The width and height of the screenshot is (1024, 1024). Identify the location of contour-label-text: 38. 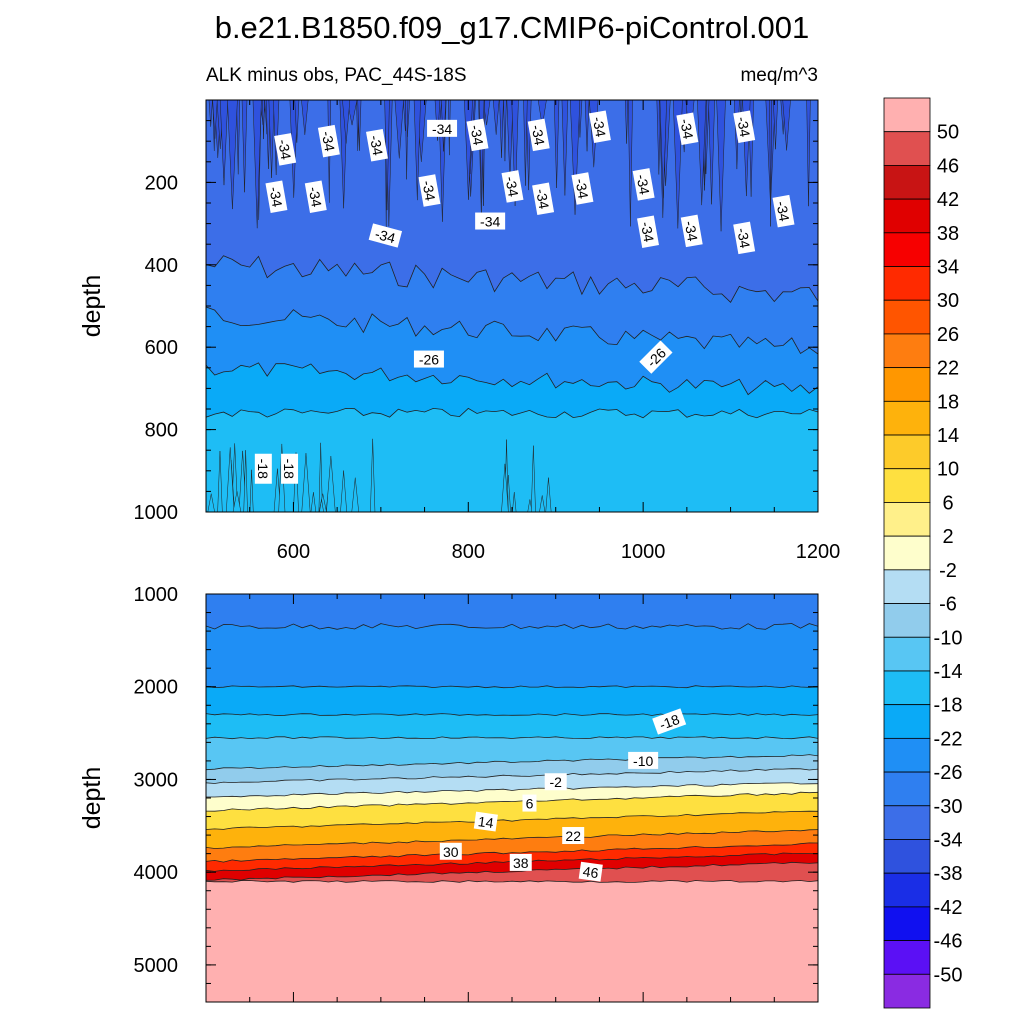
(521, 863).